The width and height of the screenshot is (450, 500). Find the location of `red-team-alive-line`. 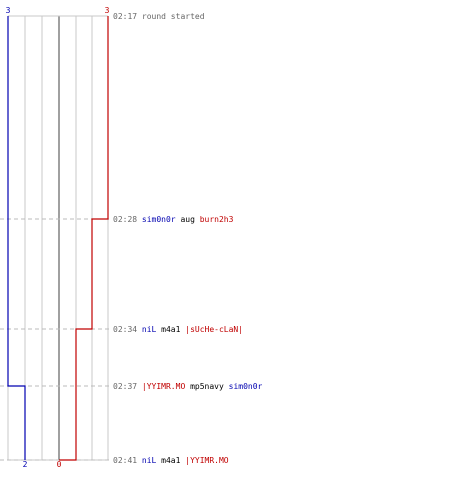

red-team-alive-line is located at coordinates (84, 238).